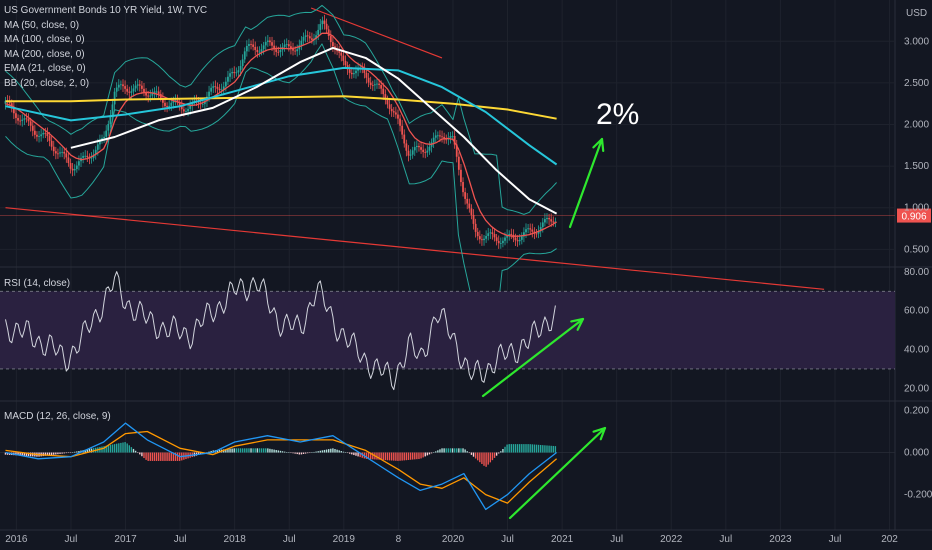  I want to click on last-price-badge, so click(914, 215).